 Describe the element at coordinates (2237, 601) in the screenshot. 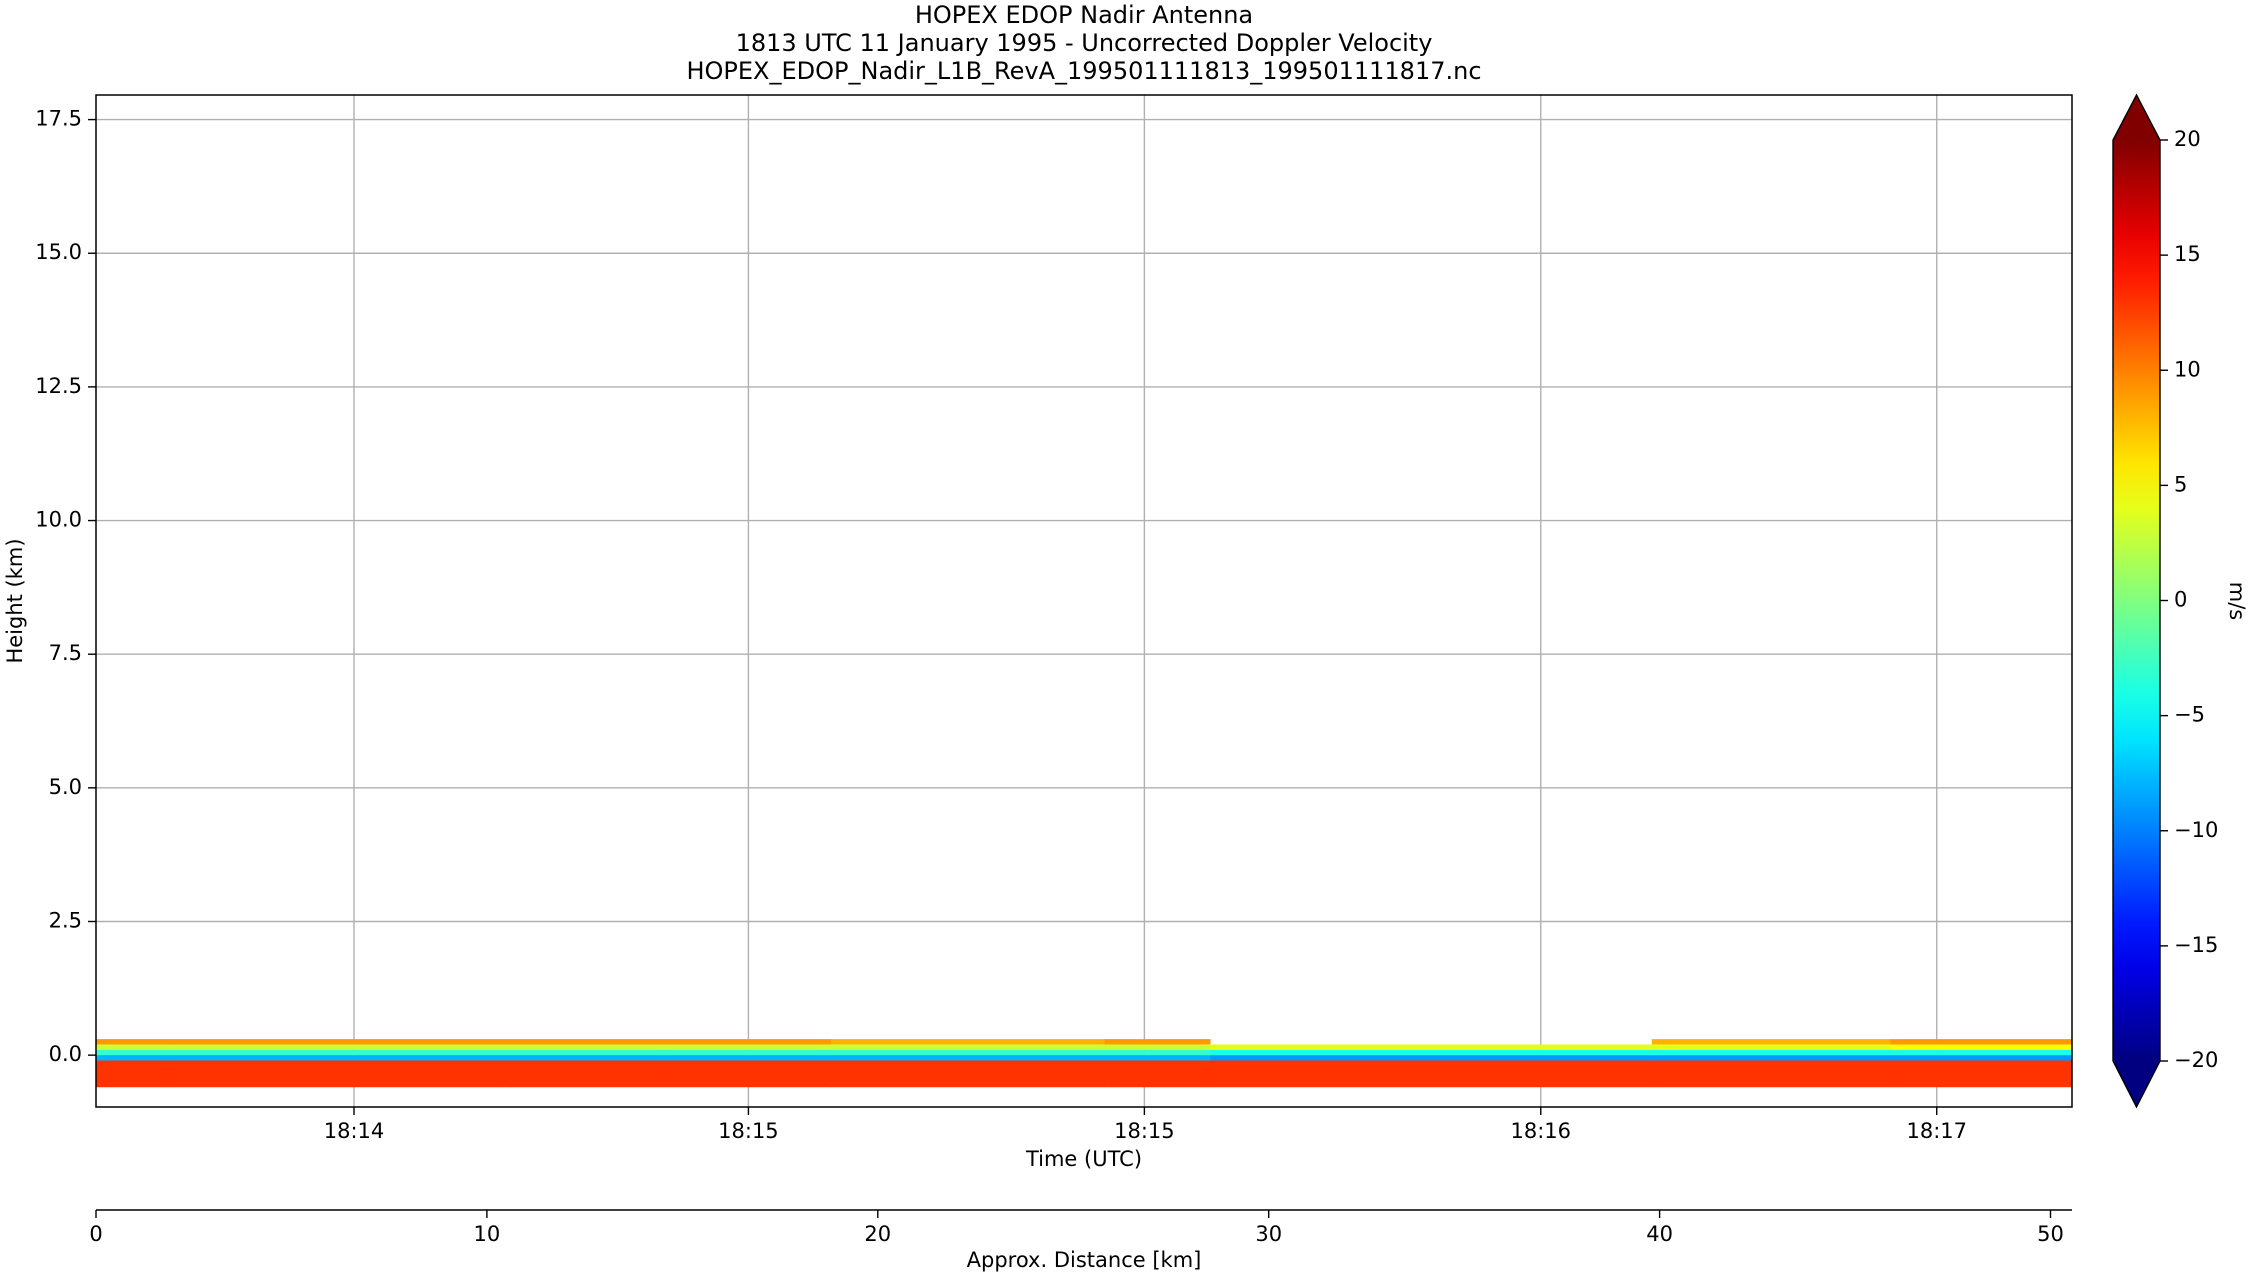

I see `colorbar-label: m/s` at that location.